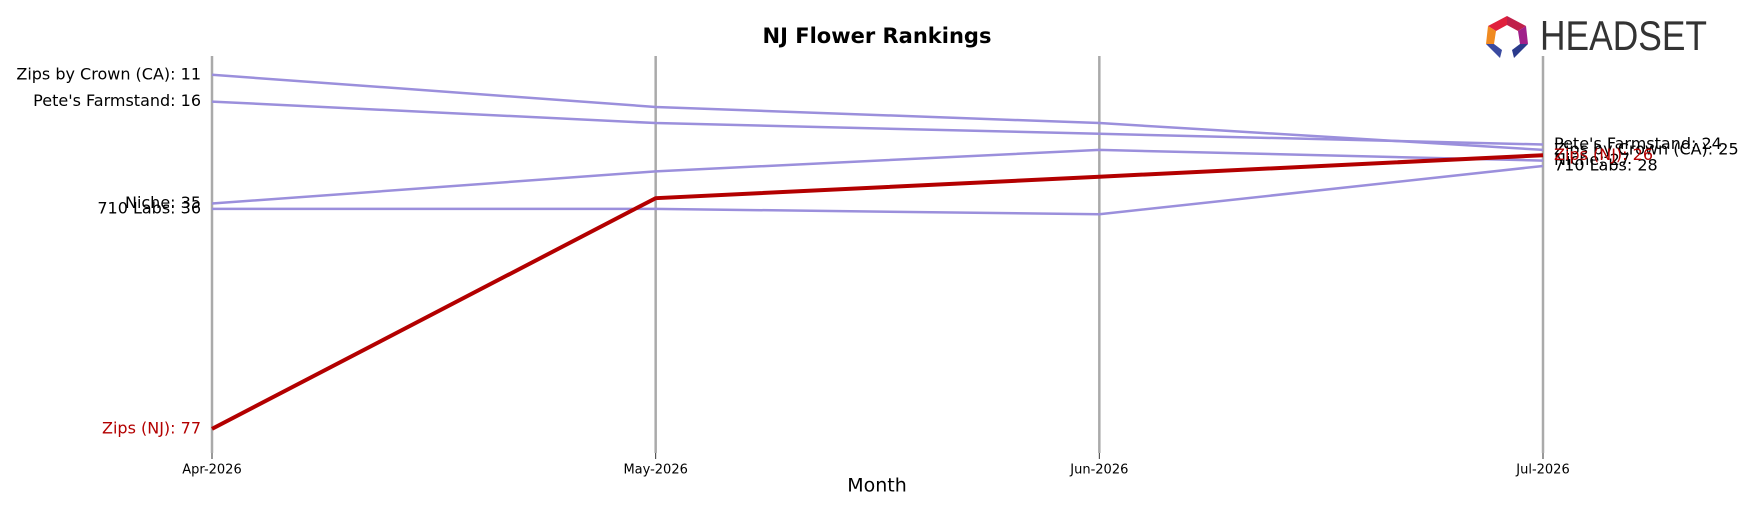 The width and height of the screenshot is (1754, 506). I want to click on value-label: 710 Labs: 36, so click(149, 207).